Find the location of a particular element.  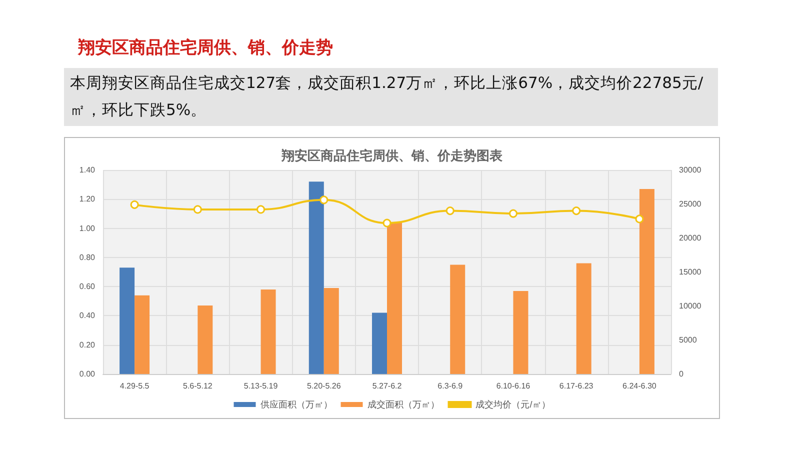

y2-tick-label: 25000 is located at coordinates (690, 204).